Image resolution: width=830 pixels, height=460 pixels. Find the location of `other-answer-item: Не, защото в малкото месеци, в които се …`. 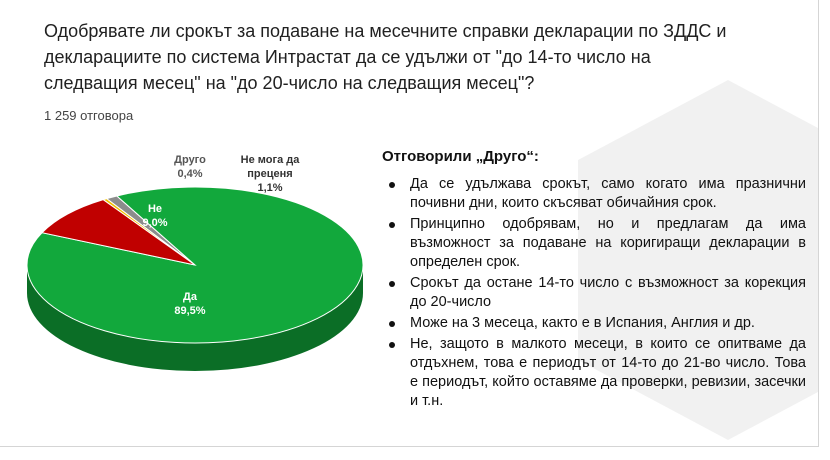

other-answer-item: Не, защото в малкото месеци, в които се … is located at coordinates (594, 373).